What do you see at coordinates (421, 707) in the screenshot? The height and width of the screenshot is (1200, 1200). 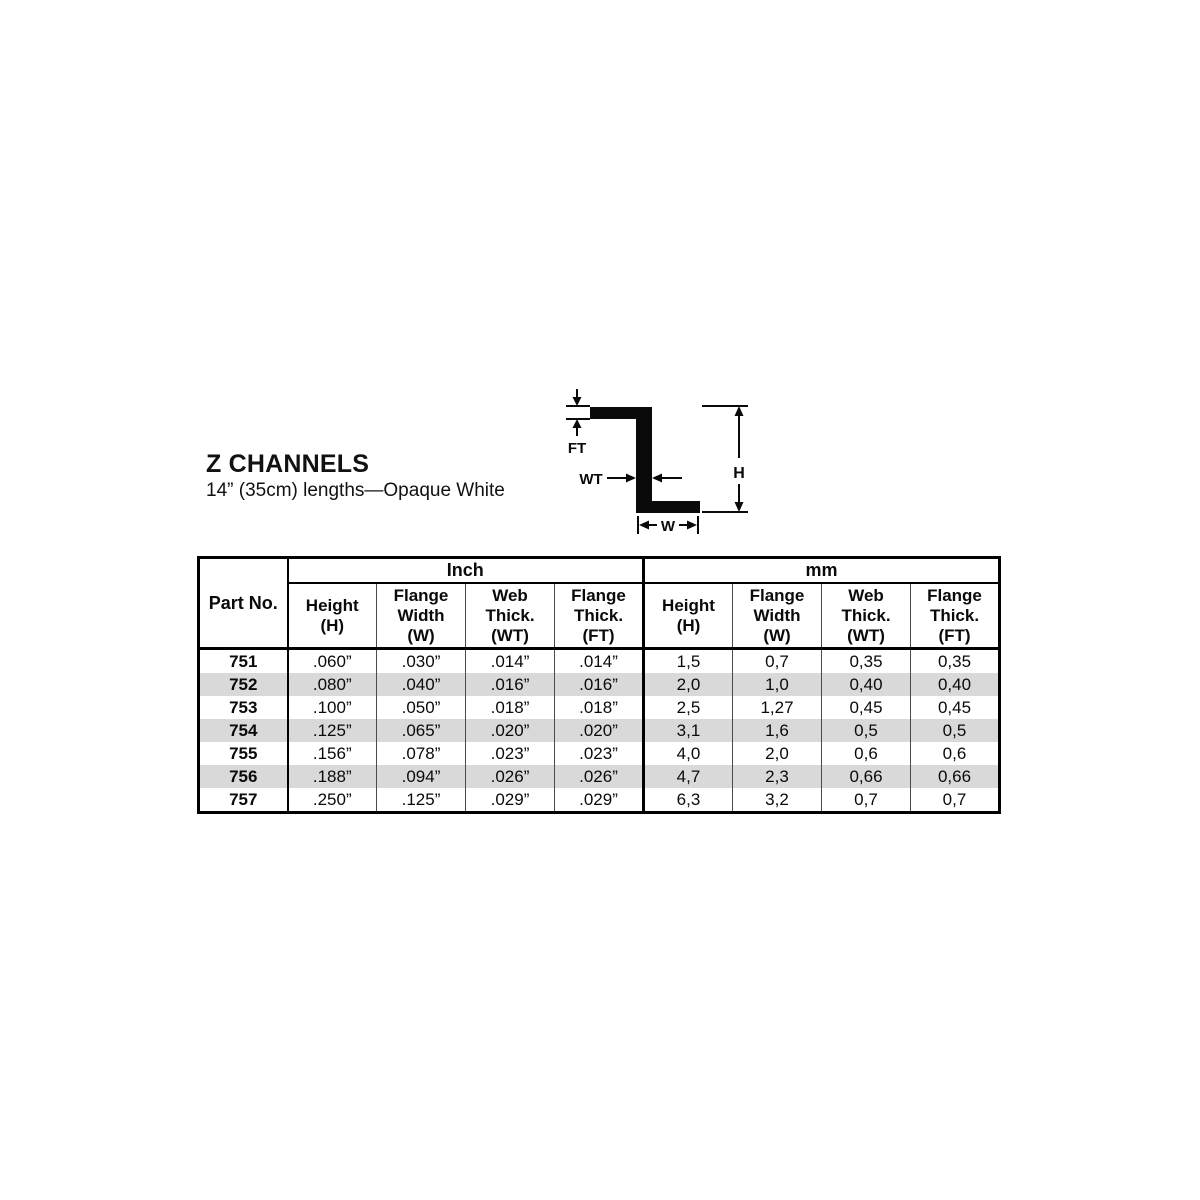 I see `value-cell: .050”` at bounding box center [421, 707].